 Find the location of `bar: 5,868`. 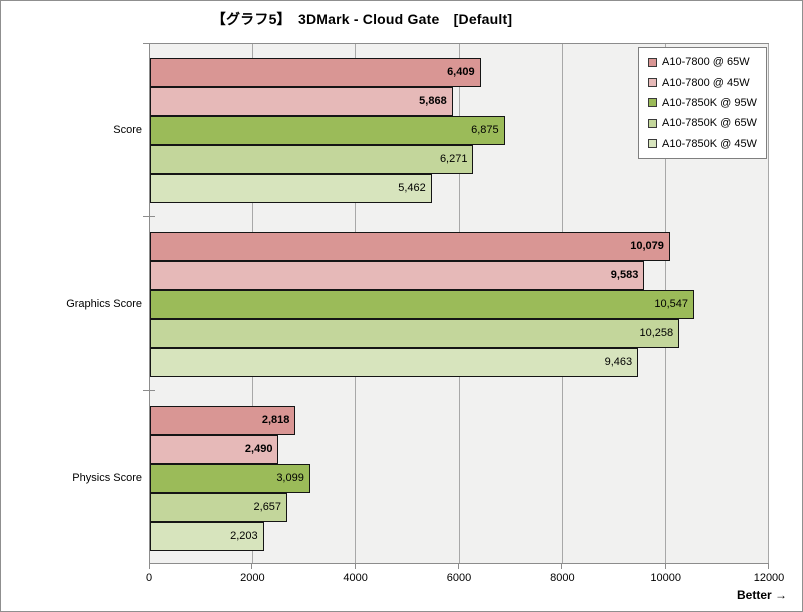

bar: 5,868 is located at coordinates (301, 101).